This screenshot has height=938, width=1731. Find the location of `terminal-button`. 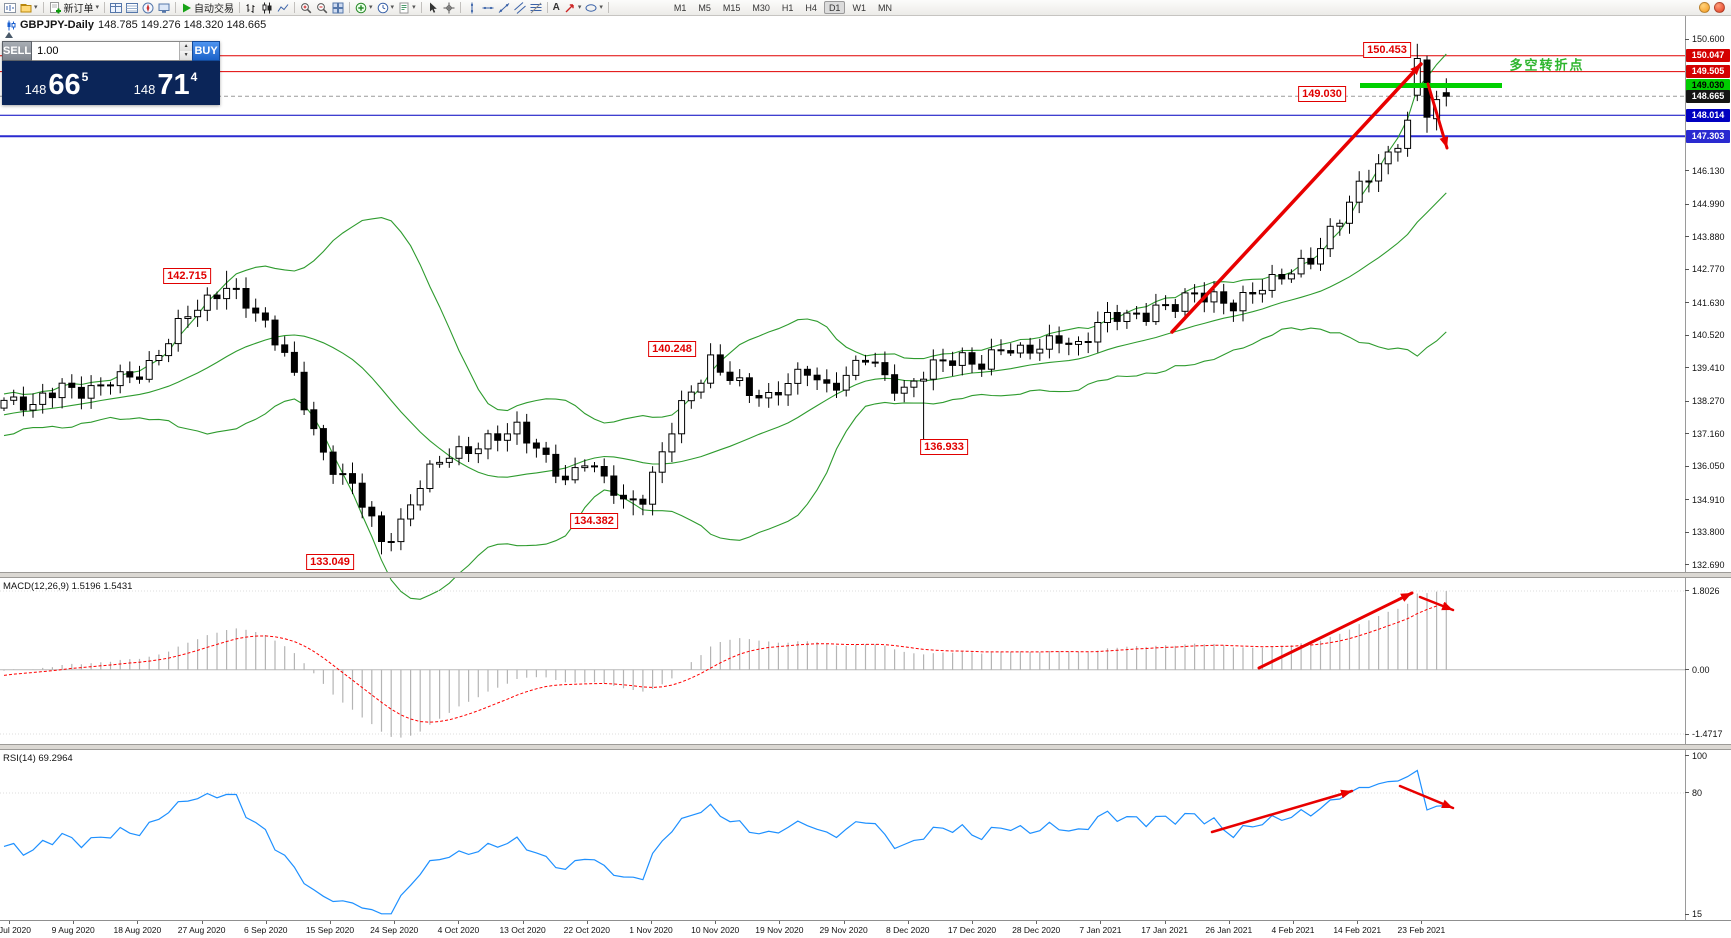

terminal-button is located at coordinates (164, 8).